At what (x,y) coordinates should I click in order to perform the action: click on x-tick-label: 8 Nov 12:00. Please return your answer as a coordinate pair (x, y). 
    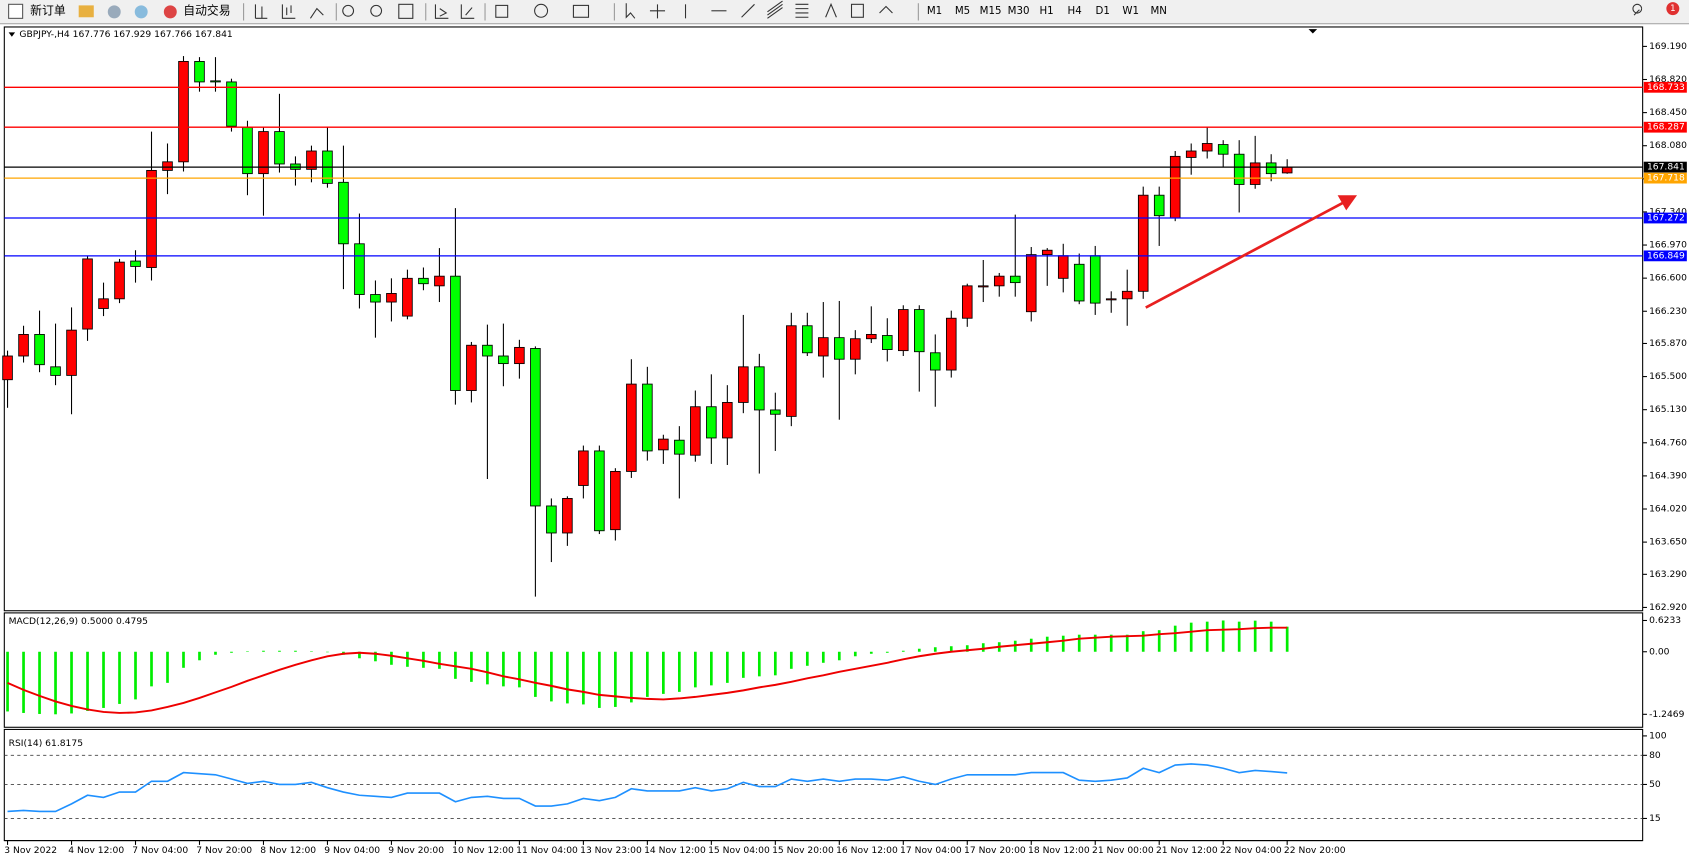
    Looking at the image, I should click on (288, 850).